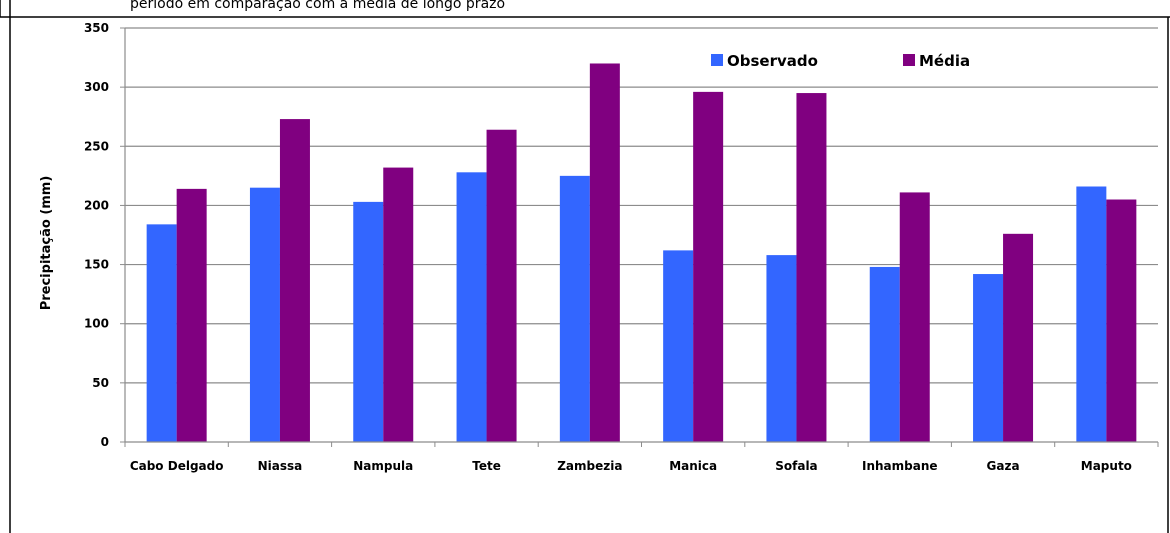  I want to click on y-tick-label: 200, so click(96, 205).